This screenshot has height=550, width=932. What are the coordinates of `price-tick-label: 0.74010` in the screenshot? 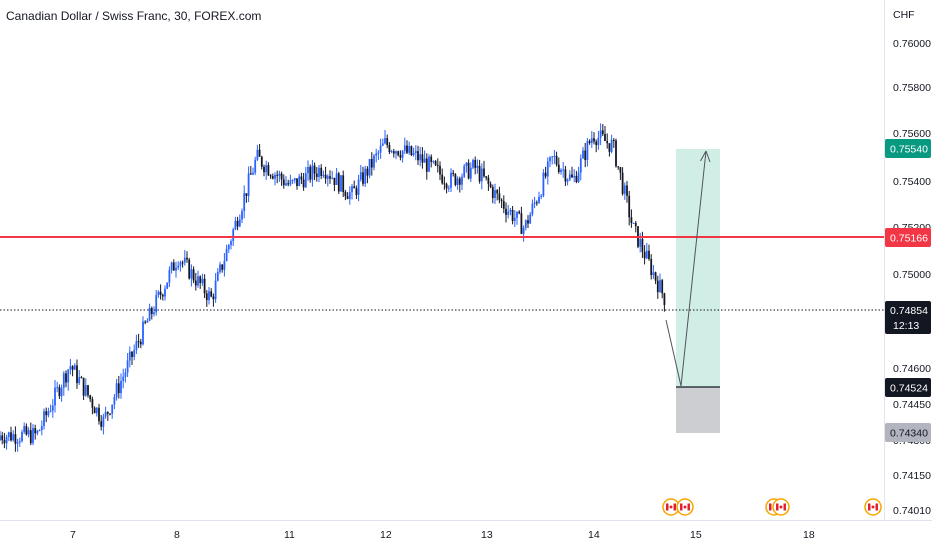 It's located at (912, 511).